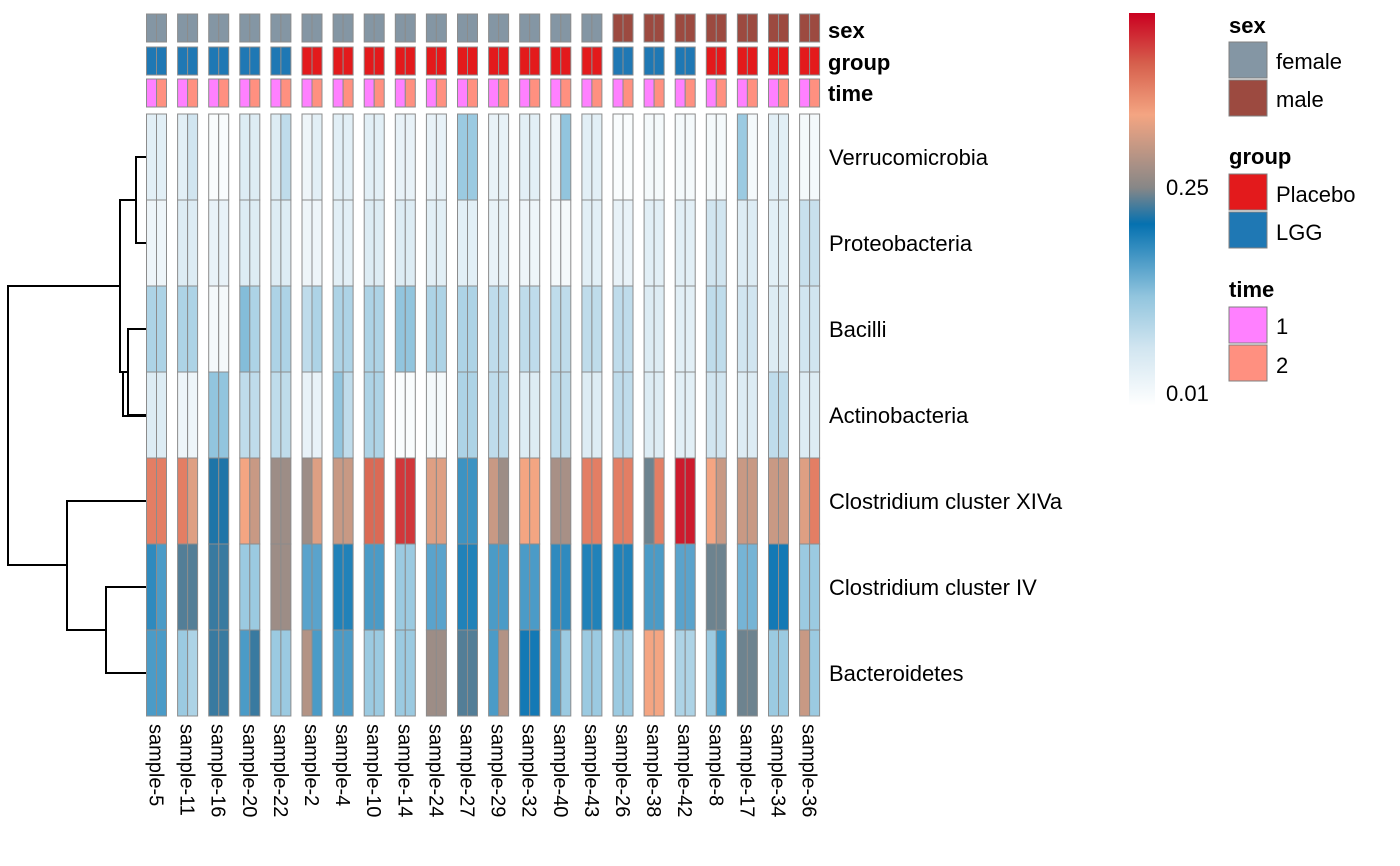 Image resolution: width=1400 pixels, height=866 pixels. What do you see at coordinates (218, 770) in the screenshot?
I see `column-label: sample-16` at bounding box center [218, 770].